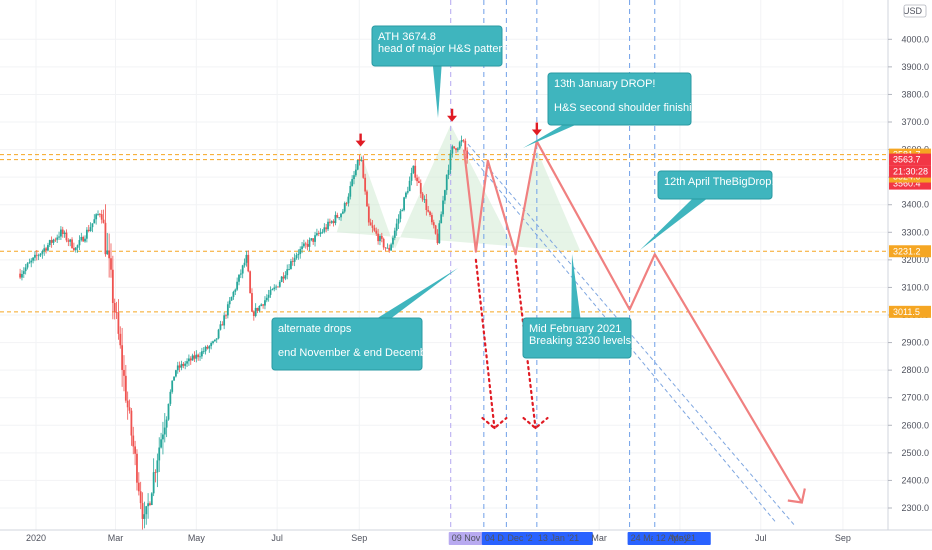 Image resolution: width=932 pixels, height=550 pixels. I want to click on x-tick-highlight, so click(523, 538).